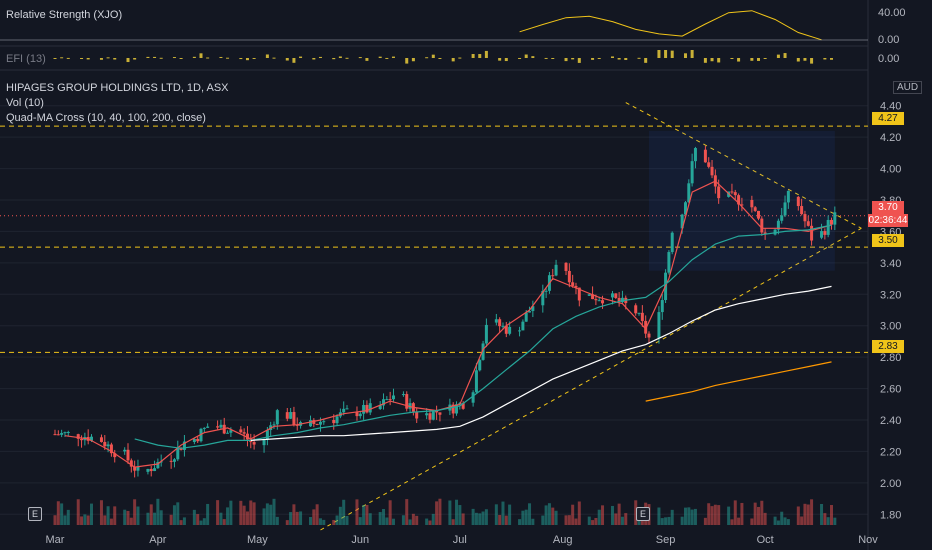 This screenshot has height=550, width=932. What do you see at coordinates (888, 59) in the screenshot?
I see `efi-tick-label: 0.00` at bounding box center [888, 59].